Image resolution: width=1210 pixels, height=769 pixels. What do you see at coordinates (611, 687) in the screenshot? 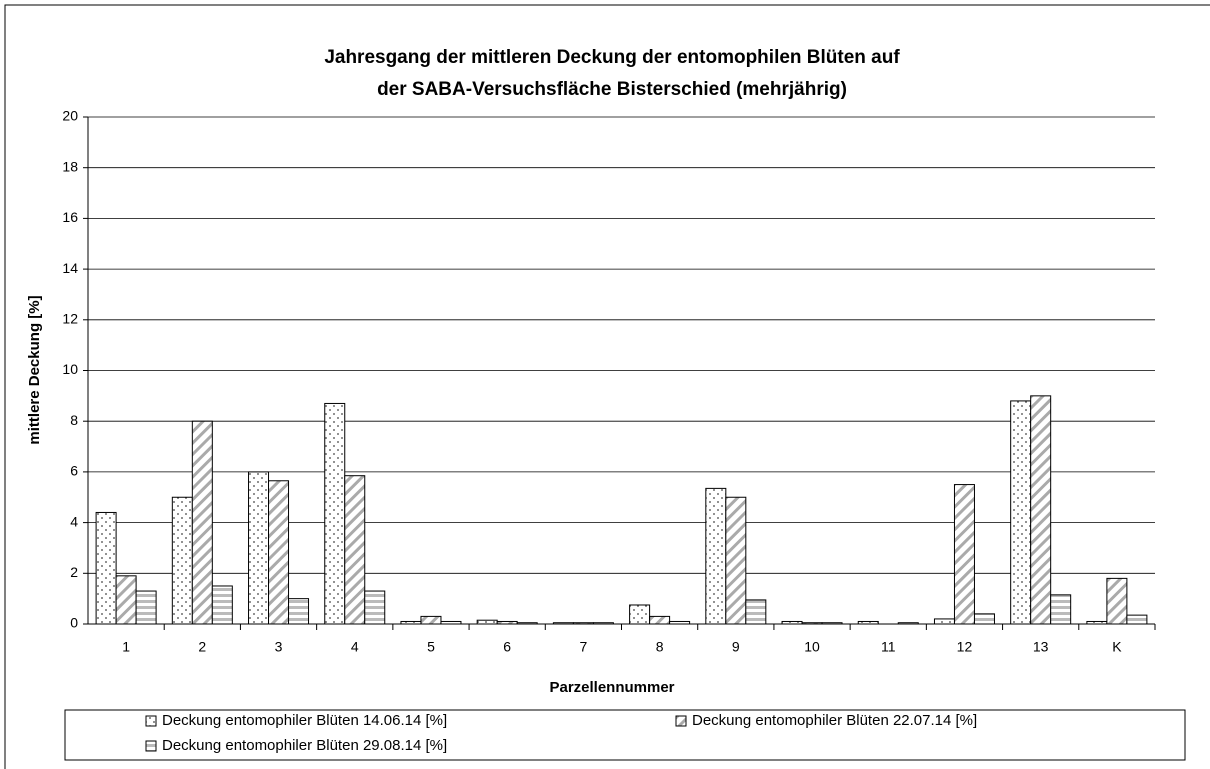
I see `x-axis-label: Parzellennummer` at bounding box center [611, 687].